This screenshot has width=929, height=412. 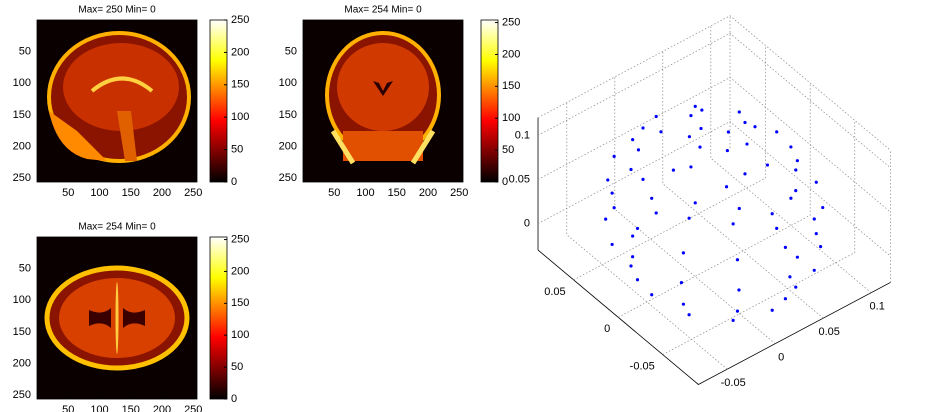 I want to click on y-tick-label: 0.05, so click(x=554, y=292).